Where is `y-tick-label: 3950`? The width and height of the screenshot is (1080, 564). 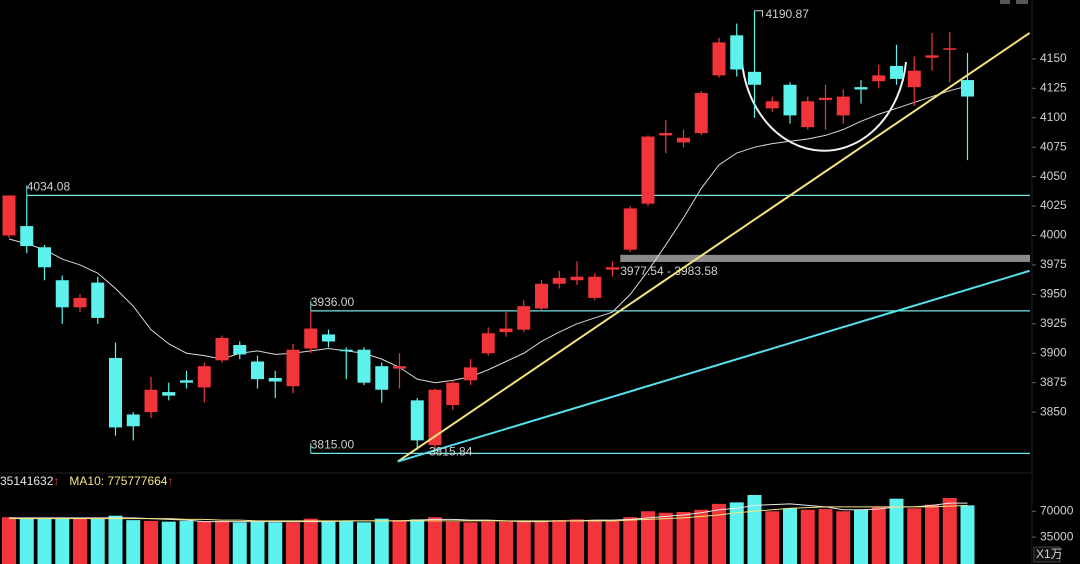
y-tick-label: 3950 is located at coordinates (1053, 294).